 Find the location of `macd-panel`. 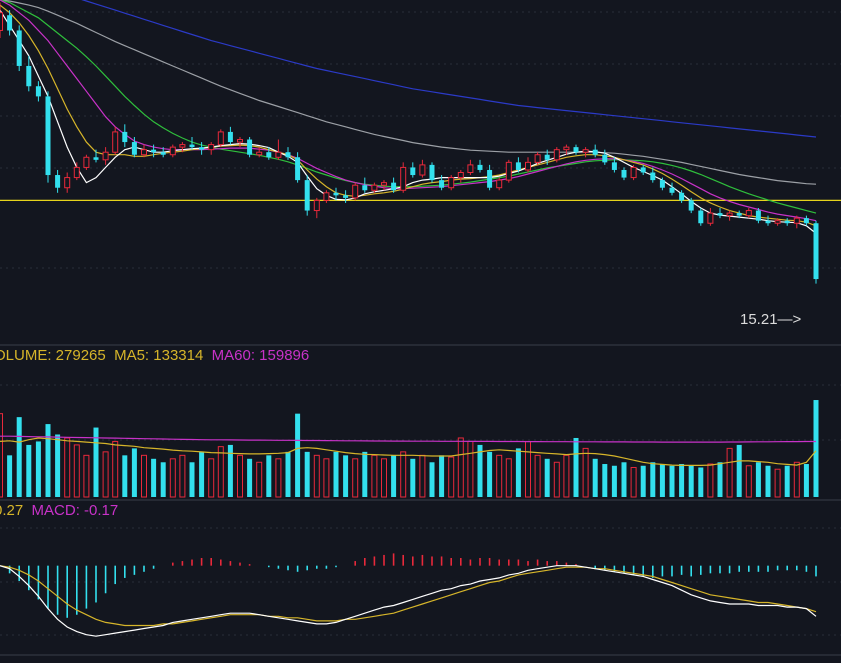

macd-panel is located at coordinates (408, 595).